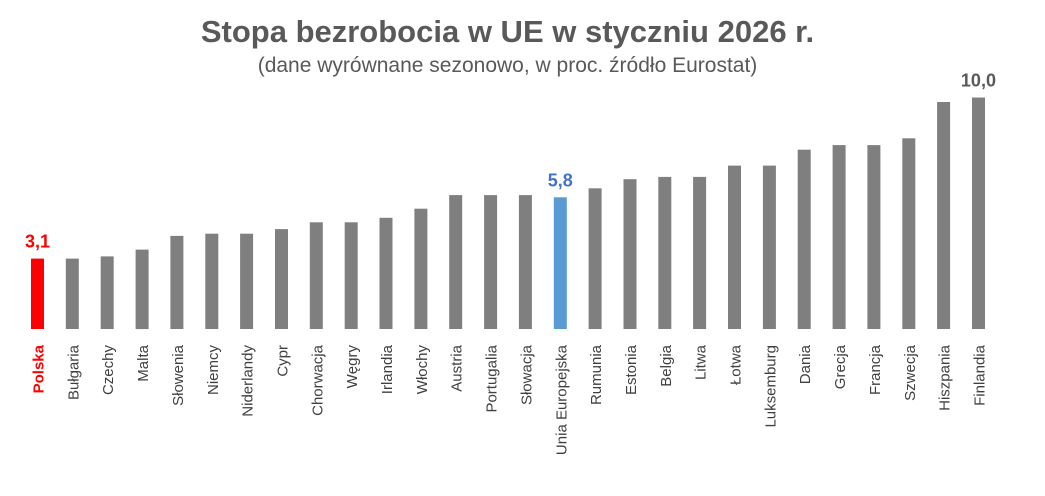 This screenshot has width=1045, height=496. What do you see at coordinates (630, 254) in the screenshot?
I see `bar-estonia` at bounding box center [630, 254].